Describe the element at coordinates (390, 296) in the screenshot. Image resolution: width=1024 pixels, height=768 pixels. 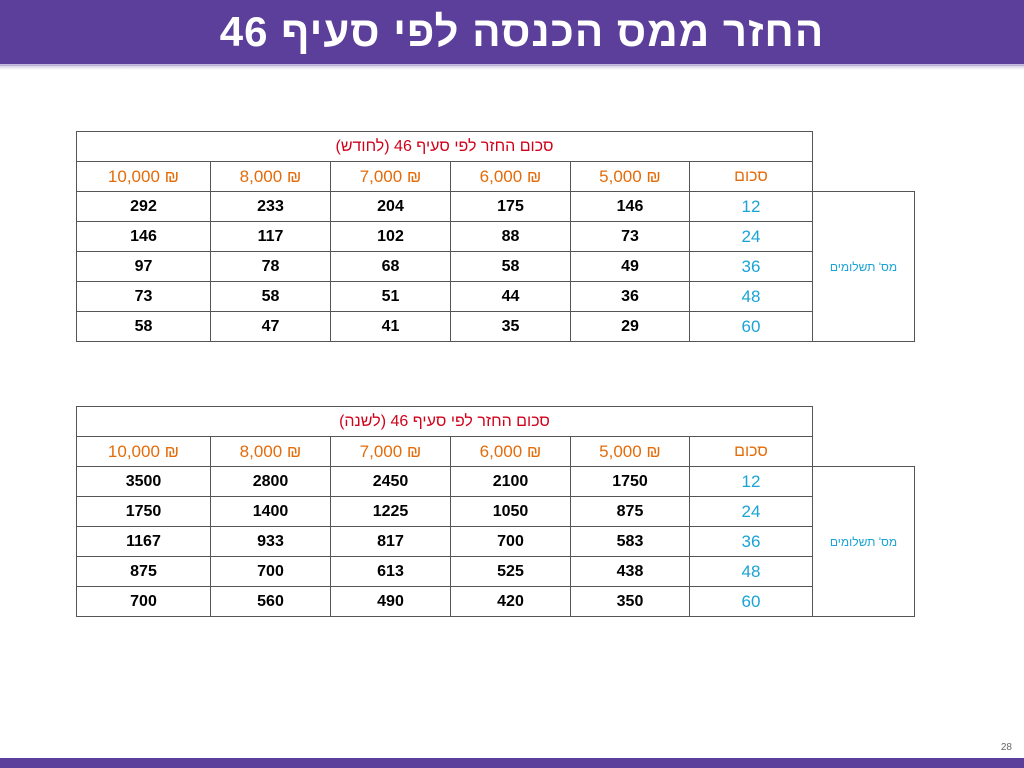
I see `value-cell: 51` at that location.